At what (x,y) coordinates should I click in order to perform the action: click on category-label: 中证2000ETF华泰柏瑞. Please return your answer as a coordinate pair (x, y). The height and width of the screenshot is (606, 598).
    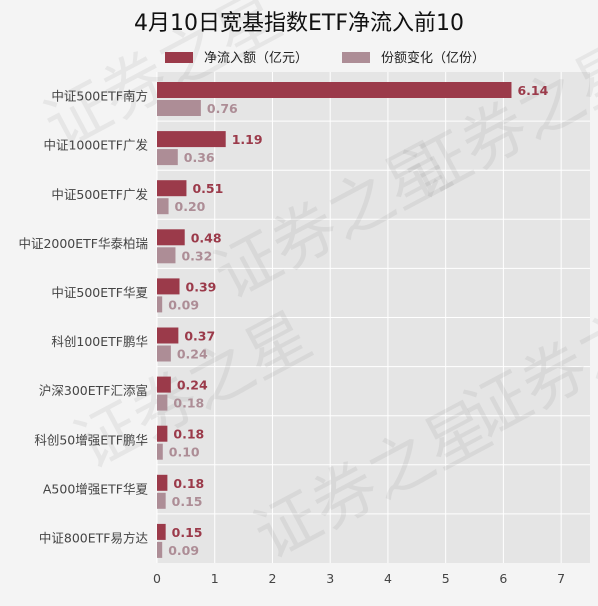
    Looking at the image, I should click on (83, 243).